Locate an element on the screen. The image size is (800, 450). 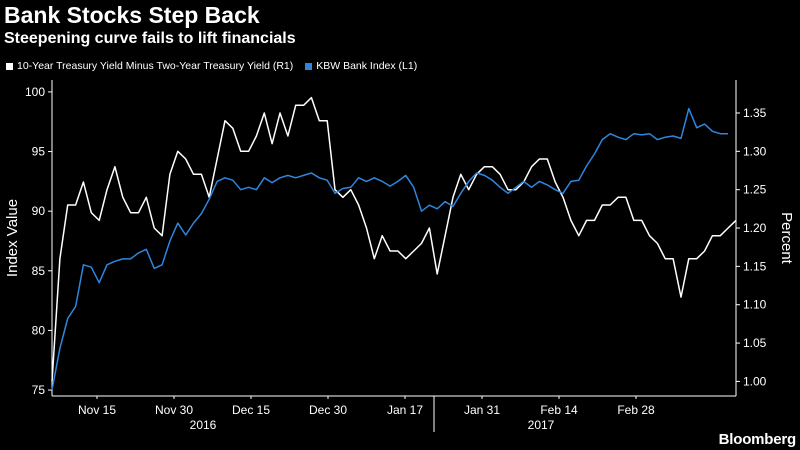
left-tick-label-2: 85 is located at coordinates (39, 271).